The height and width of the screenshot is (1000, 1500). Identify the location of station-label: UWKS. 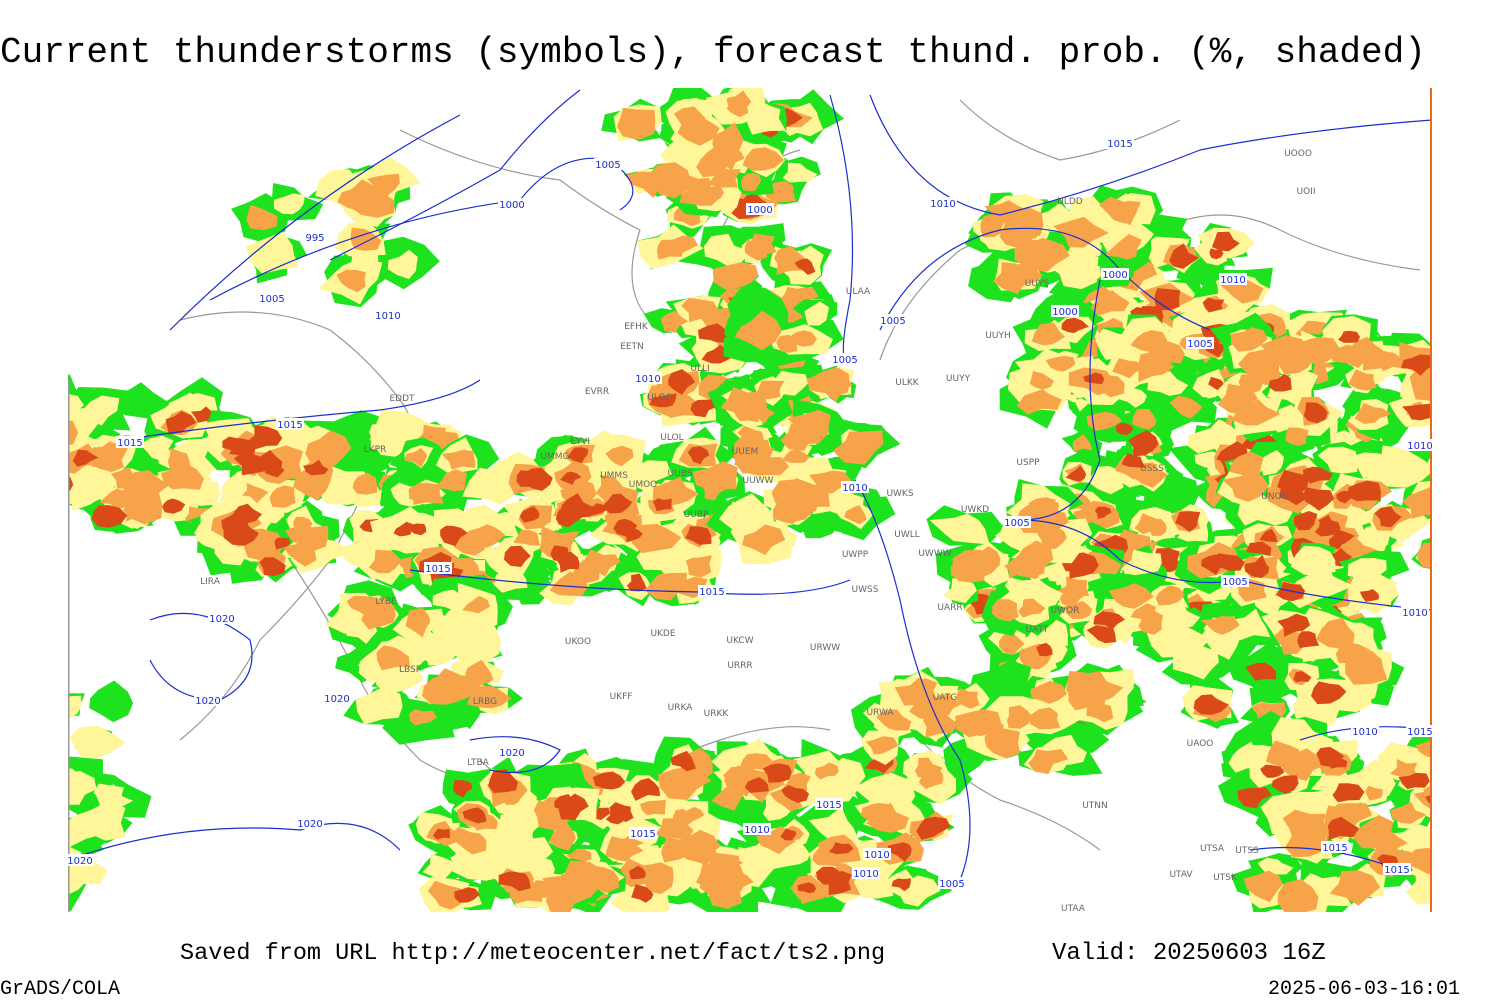
(899, 494).